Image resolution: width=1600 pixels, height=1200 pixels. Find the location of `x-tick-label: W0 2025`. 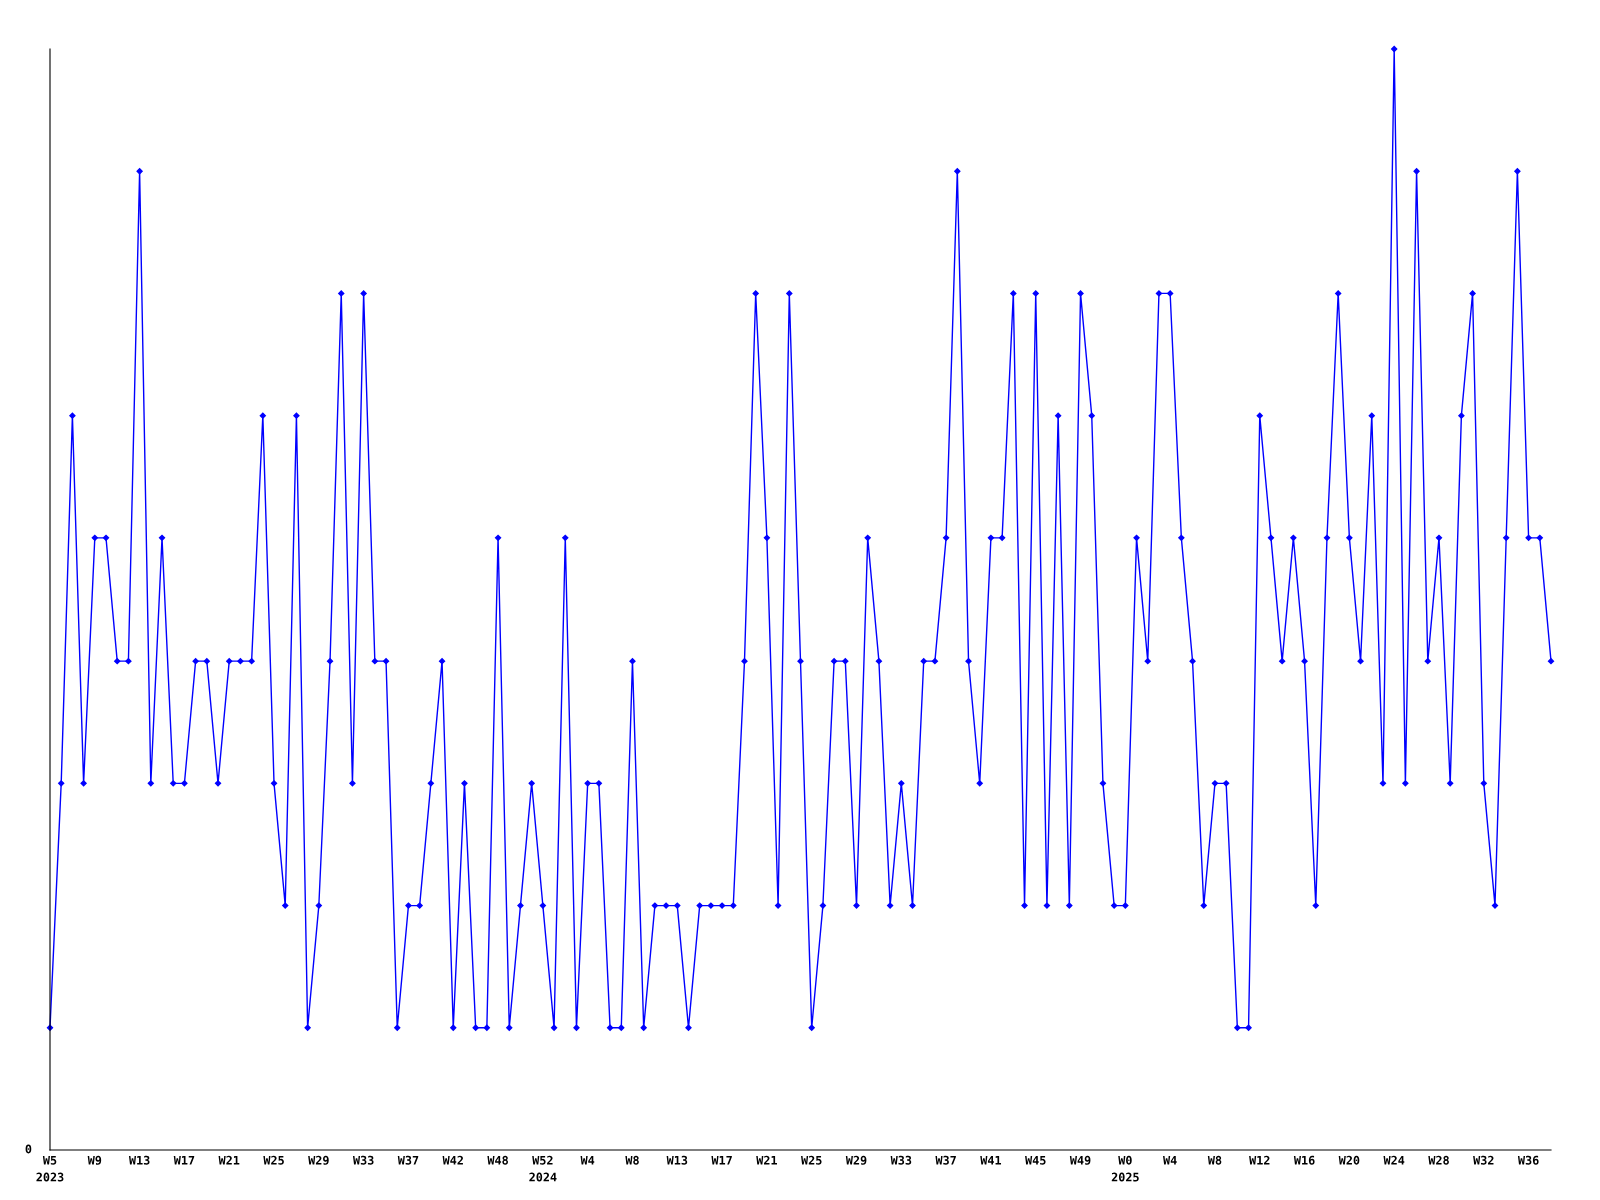

x-tick-label: W0 2025 is located at coordinates (1125, 1168).